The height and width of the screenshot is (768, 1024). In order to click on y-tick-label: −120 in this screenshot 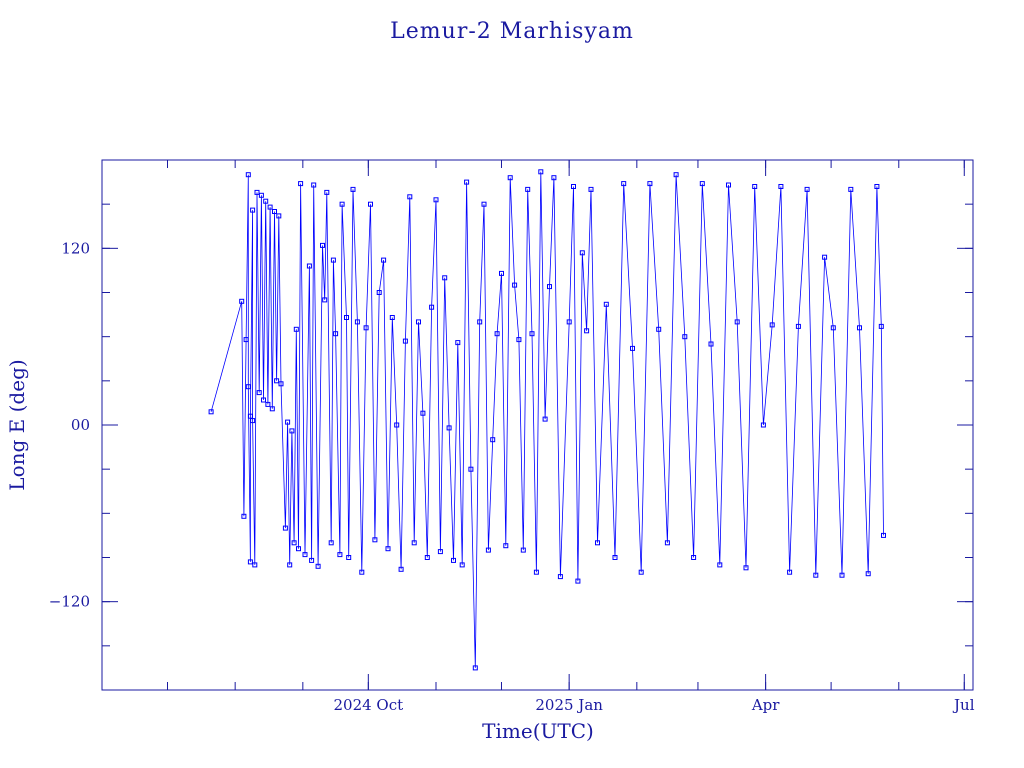, I will do `click(69, 602)`.